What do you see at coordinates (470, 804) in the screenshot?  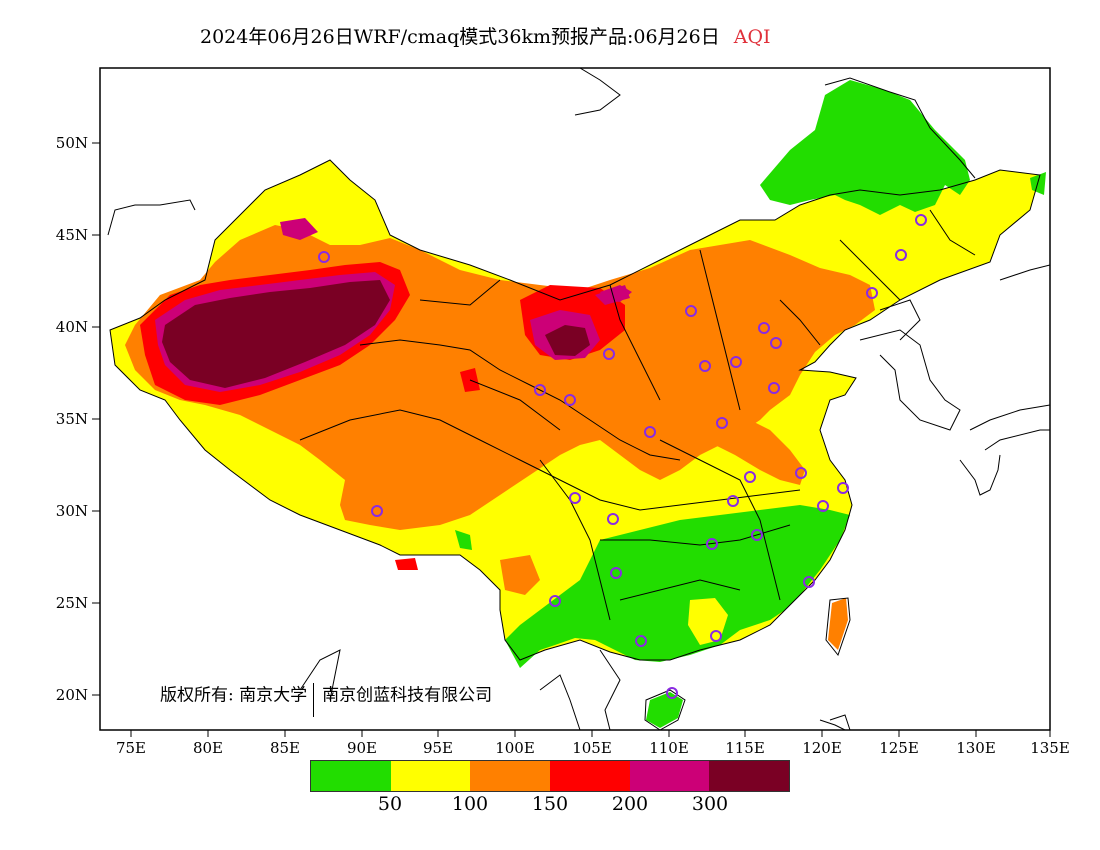 I see `legend-label: 100` at bounding box center [470, 804].